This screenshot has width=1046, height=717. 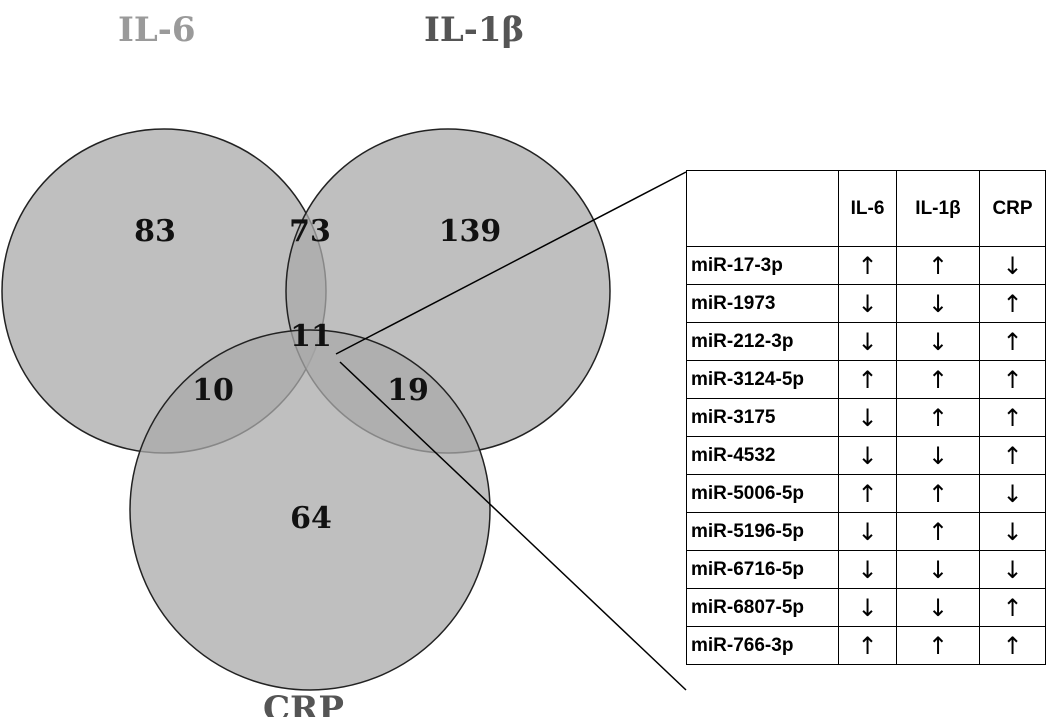 What do you see at coordinates (310, 231) in the screenshot?
I see `count-il6-il1b: 73` at bounding box center [310, 231].